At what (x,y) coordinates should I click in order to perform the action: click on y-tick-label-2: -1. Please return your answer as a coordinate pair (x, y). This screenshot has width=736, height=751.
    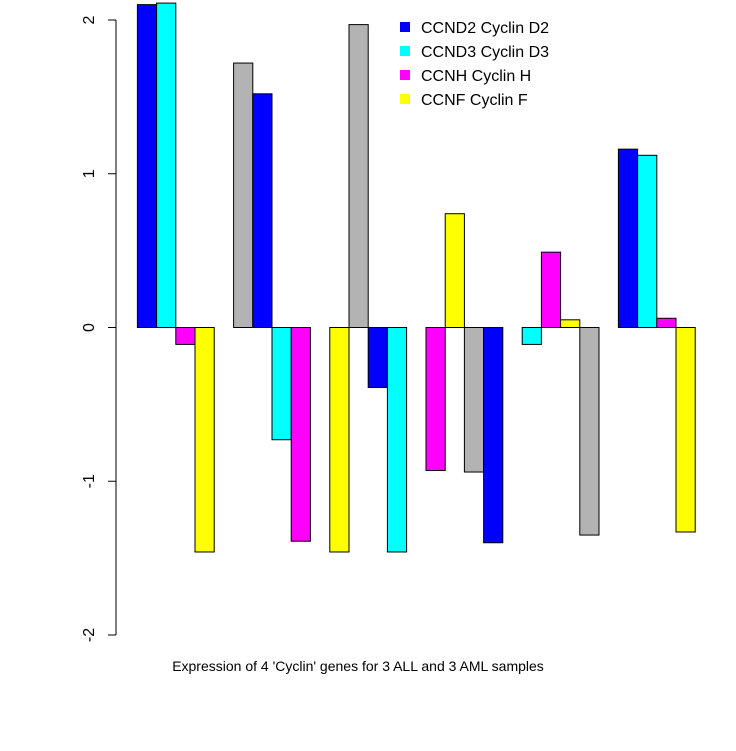
    Looking at the image, I should click on (89, 481).